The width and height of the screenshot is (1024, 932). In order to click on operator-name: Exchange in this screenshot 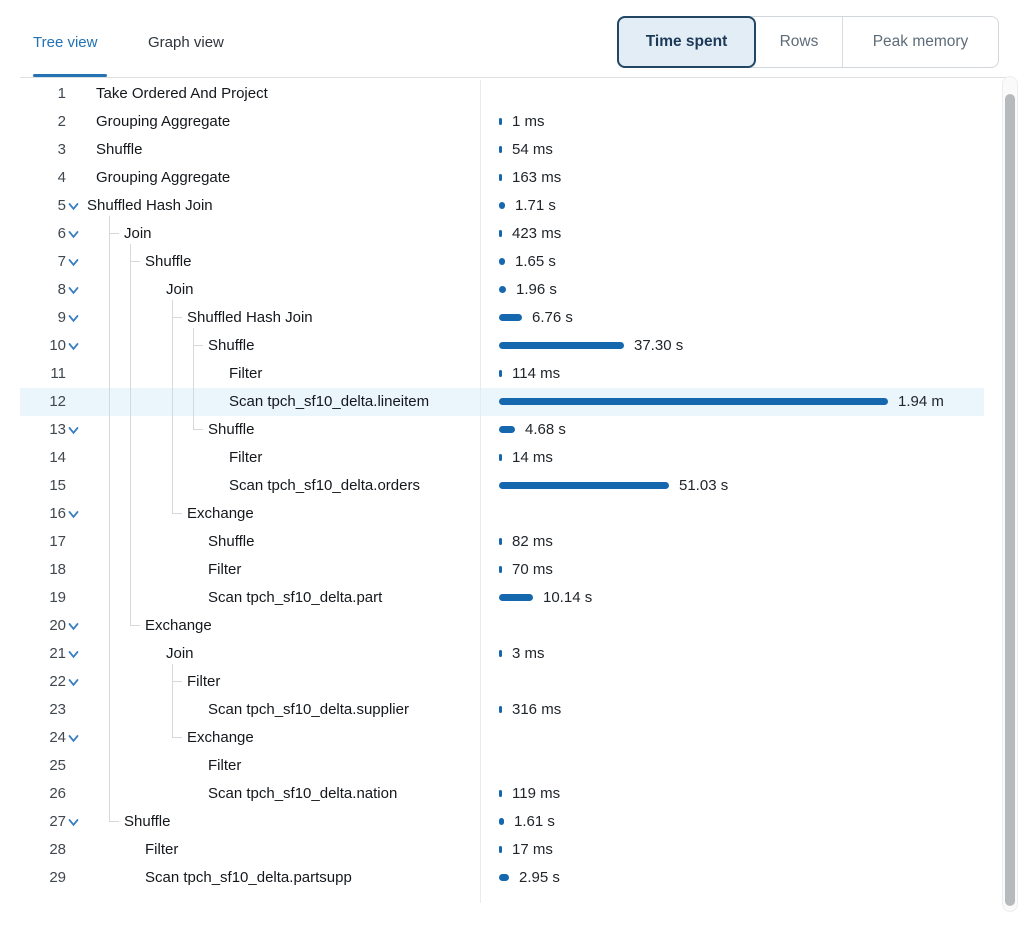, I will do `click(220, 737)`.